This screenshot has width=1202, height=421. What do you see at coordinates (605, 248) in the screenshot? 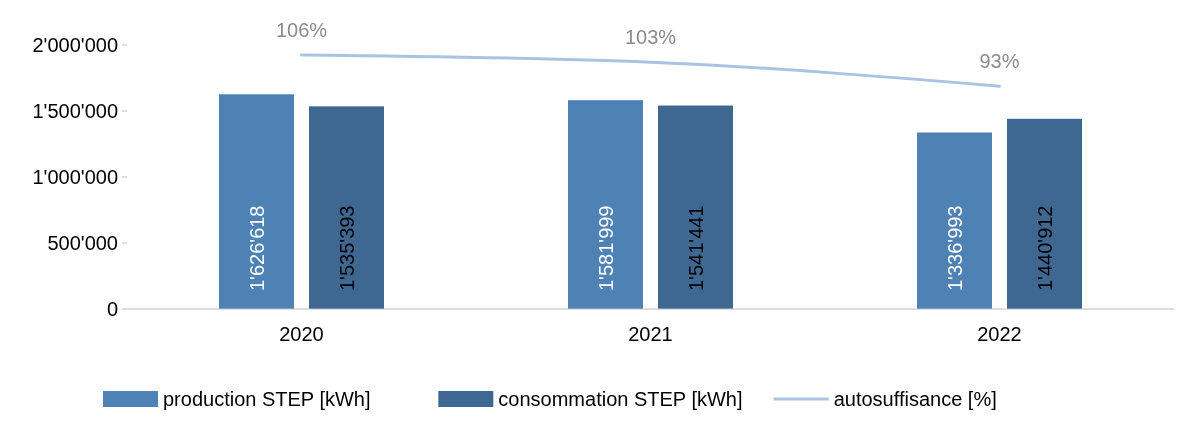
I see `data-label: 1'581'999` at bounding box center [605, 248].